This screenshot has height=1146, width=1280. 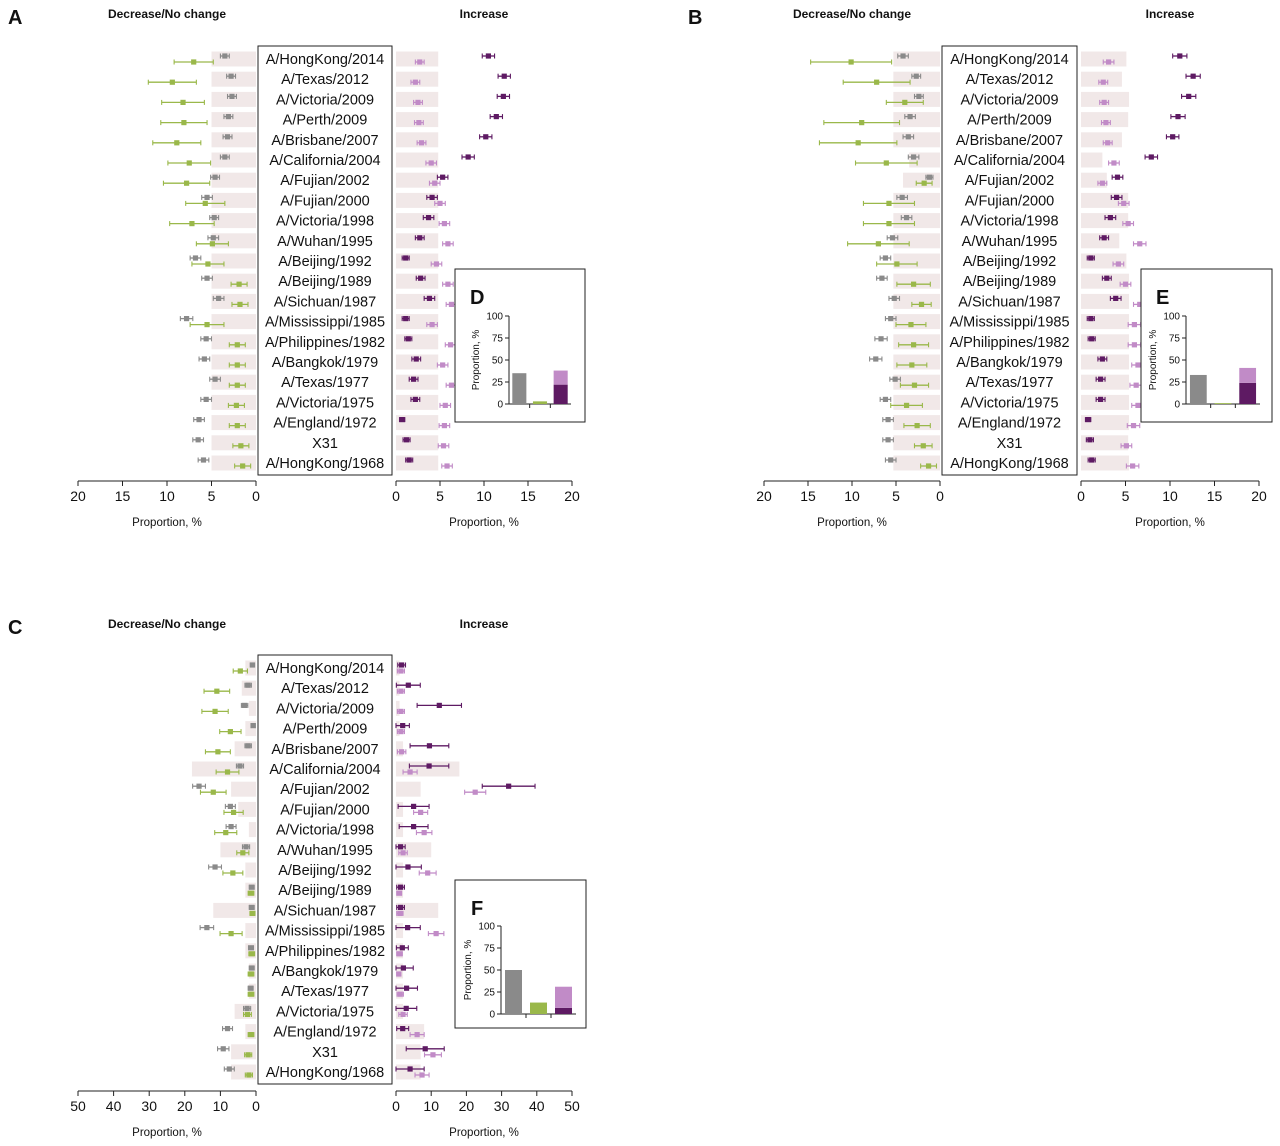 I want to click on strain-label: A/Bangkok/1979, so click(x=325, y=363).